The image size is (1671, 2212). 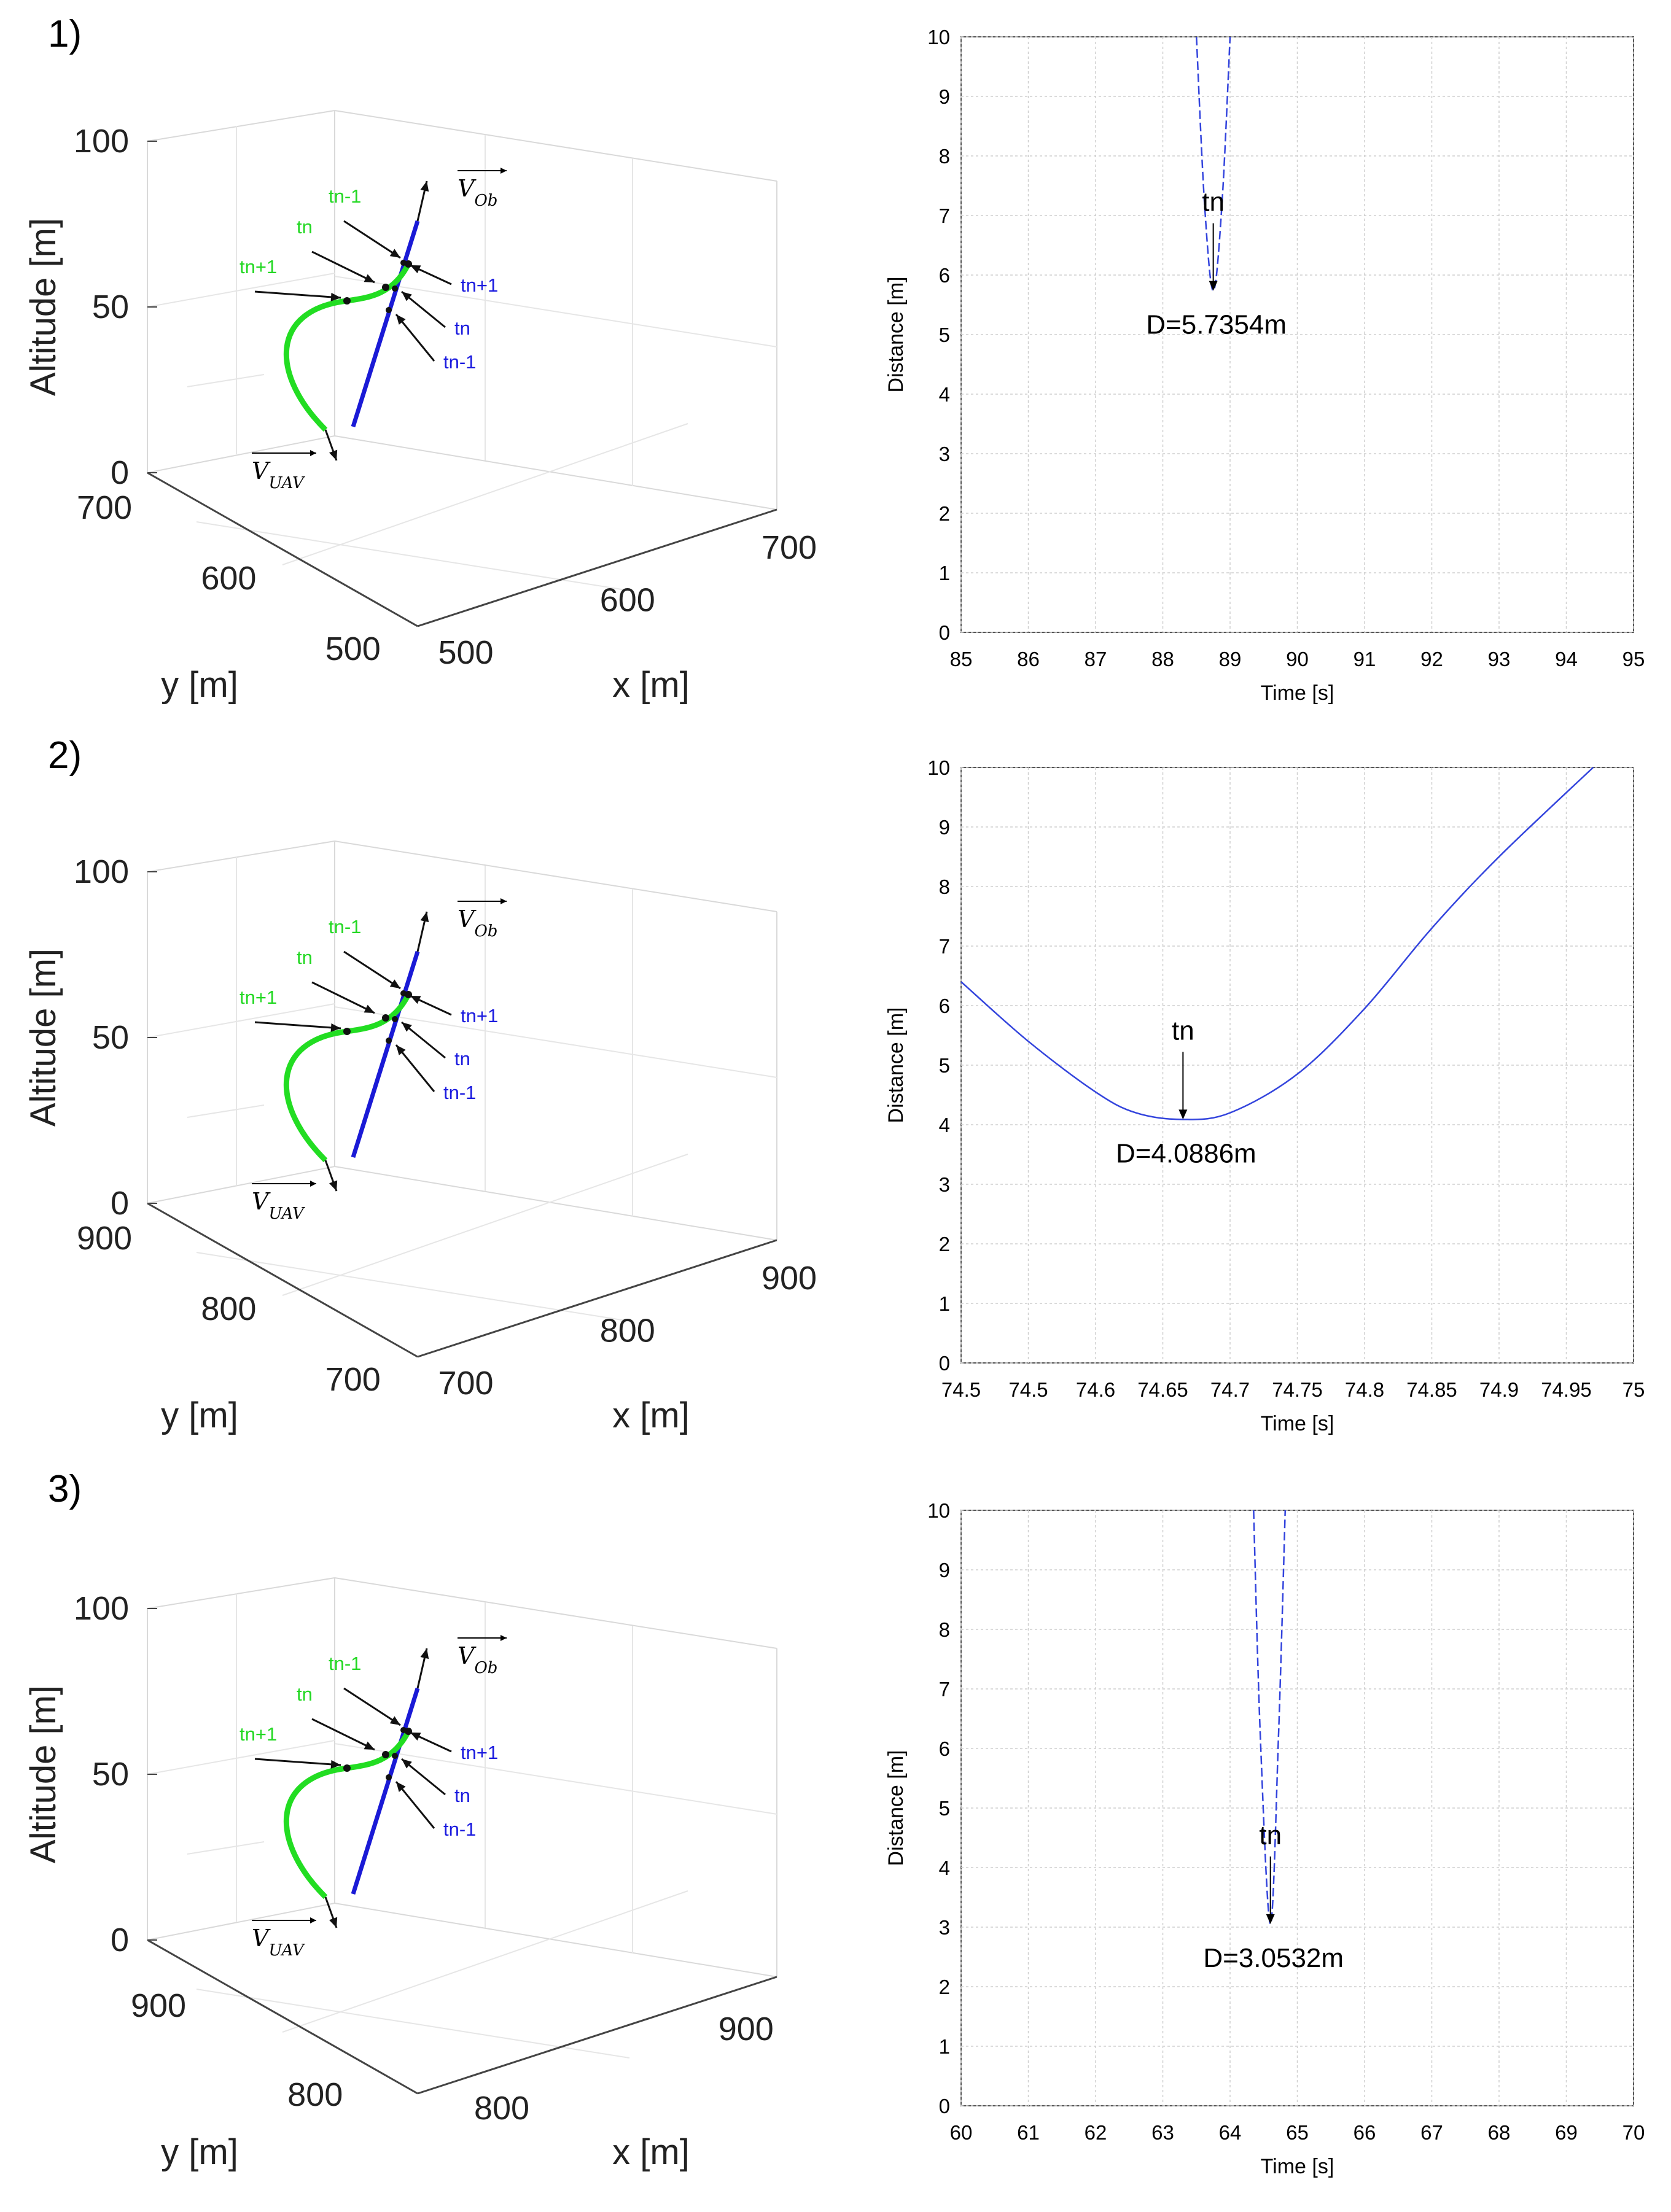 What do you see at coordinates (353, 649) in the screenshot?
I see `y-tick-label: 500` at bounding box center [353, 649].